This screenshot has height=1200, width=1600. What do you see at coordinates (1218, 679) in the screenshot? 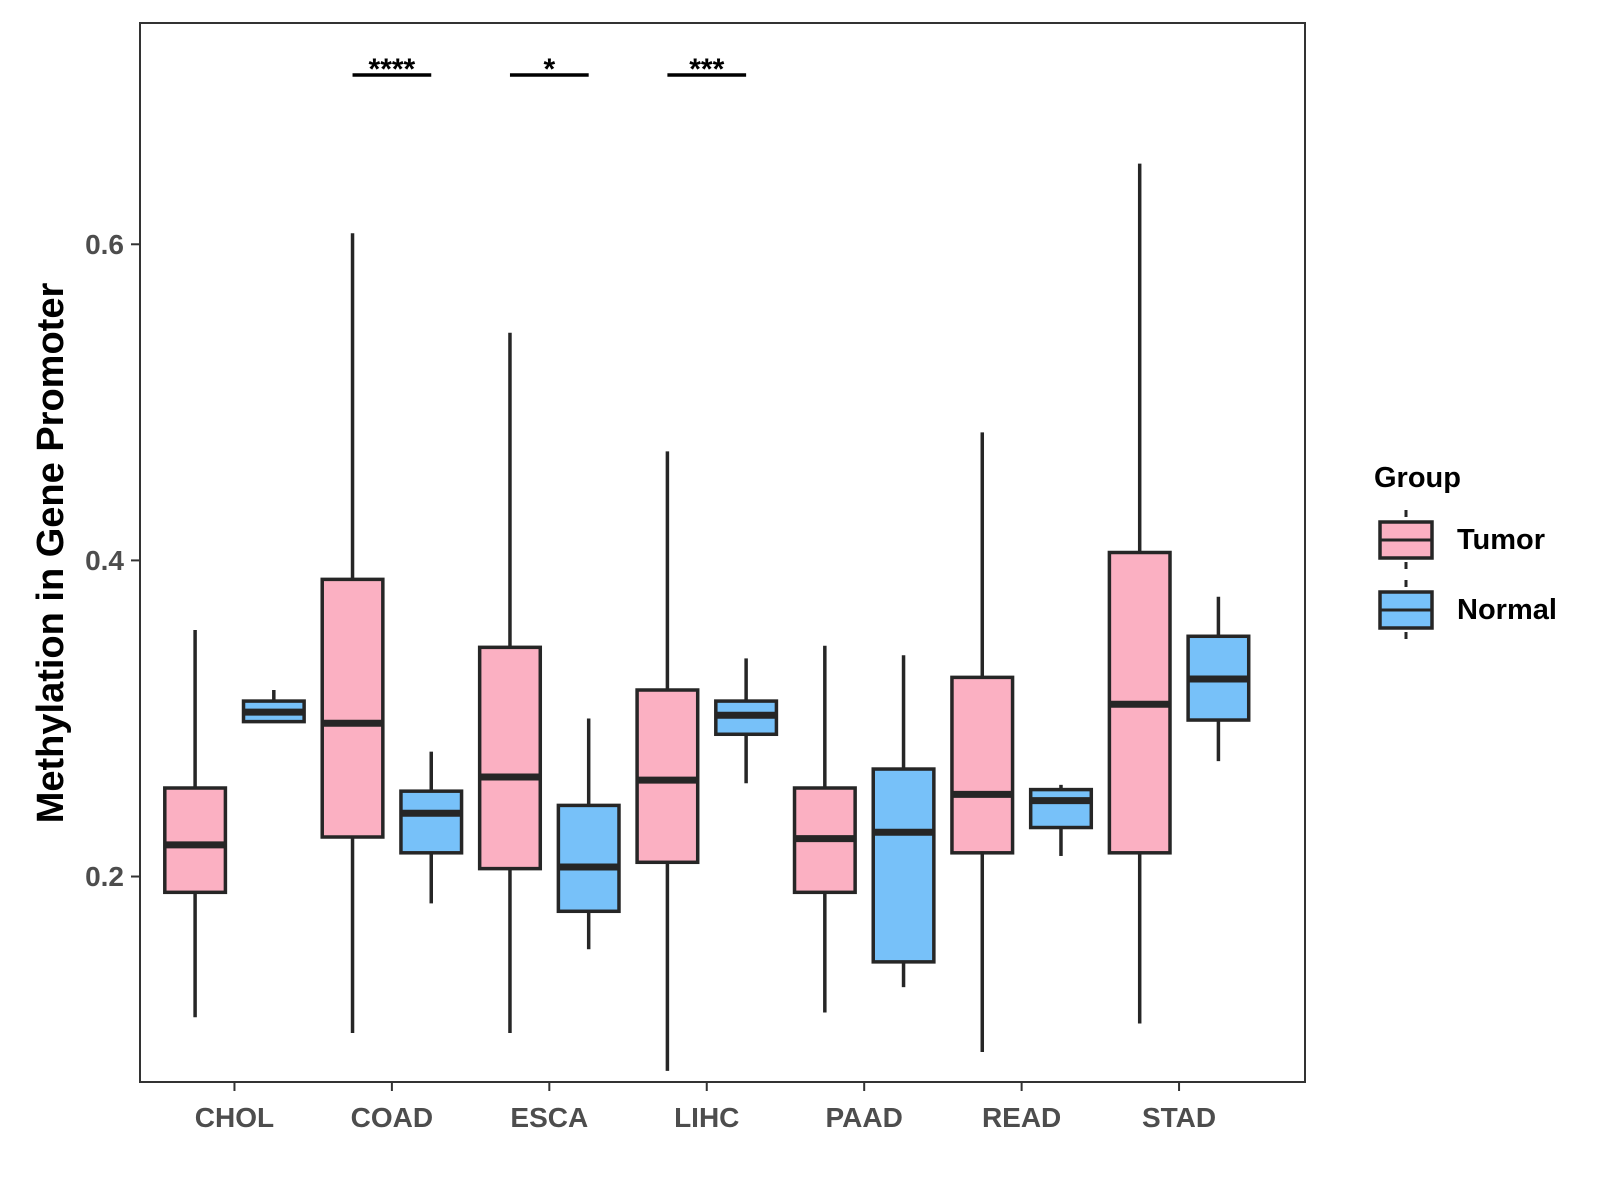
I see `box-normal-stad` at bounding box center [1218, 679].